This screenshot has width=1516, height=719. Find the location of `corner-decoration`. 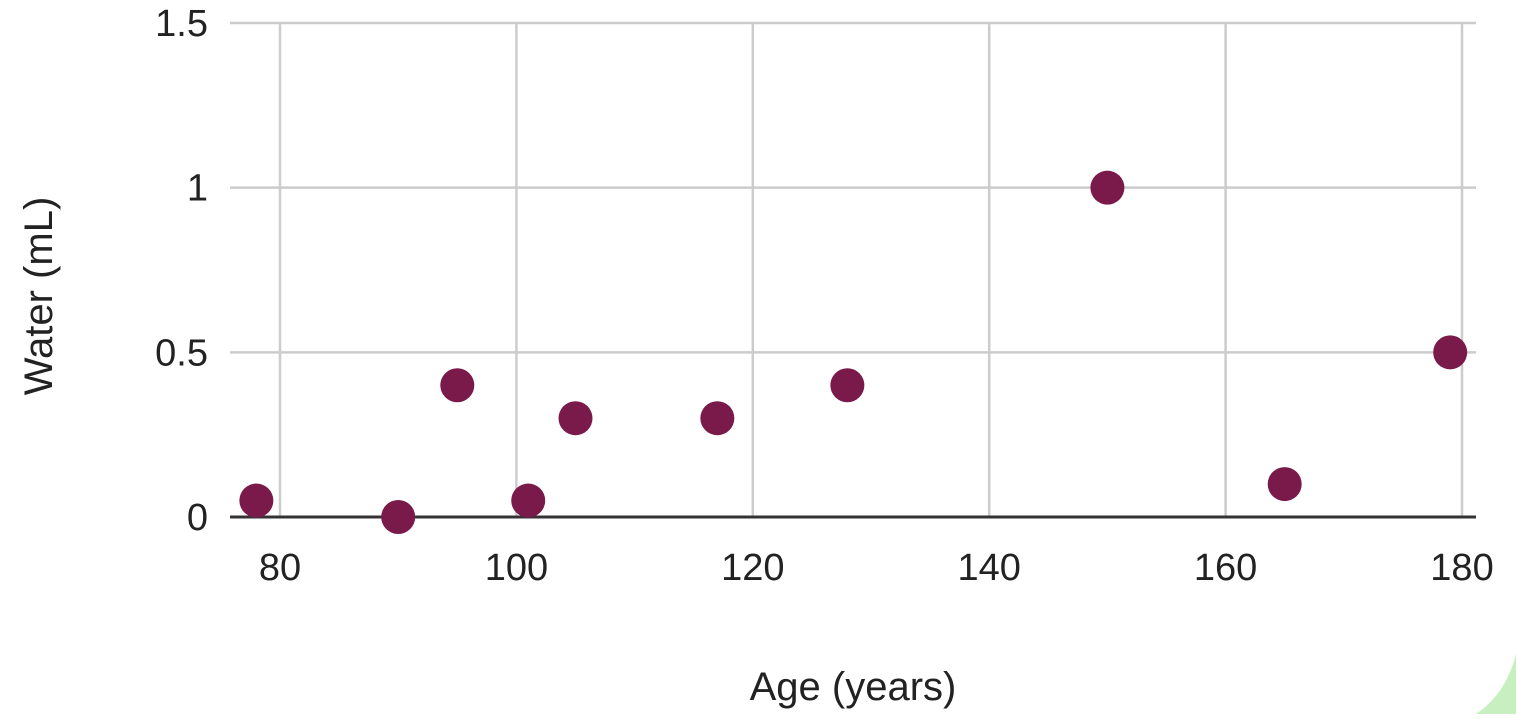

corner-decoration is located at coordinates (1496, 684).